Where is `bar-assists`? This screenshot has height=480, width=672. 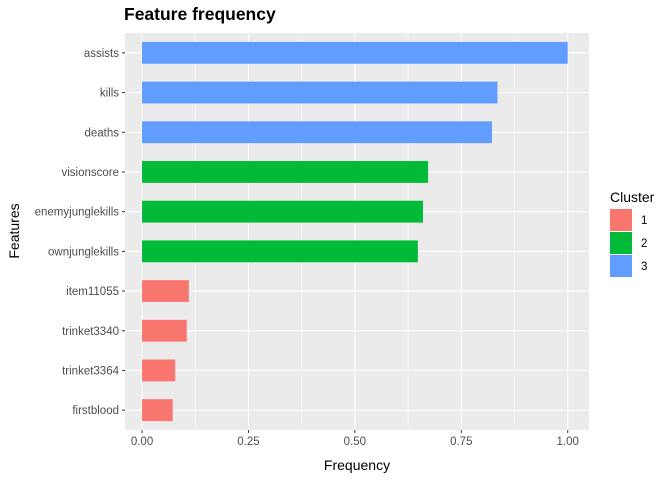
bar-assists is located at coordinates (355, 52).